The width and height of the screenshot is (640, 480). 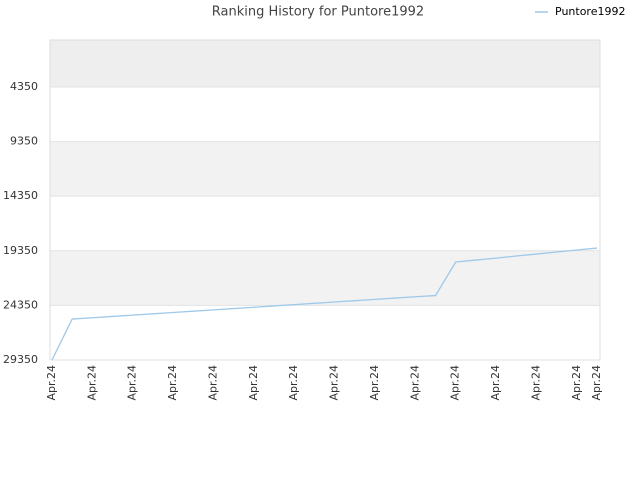 What do you see at coordinates (20, 304) in the screenshot?
I see `y-tick-label: 24350` at bounding box center [20, 304].